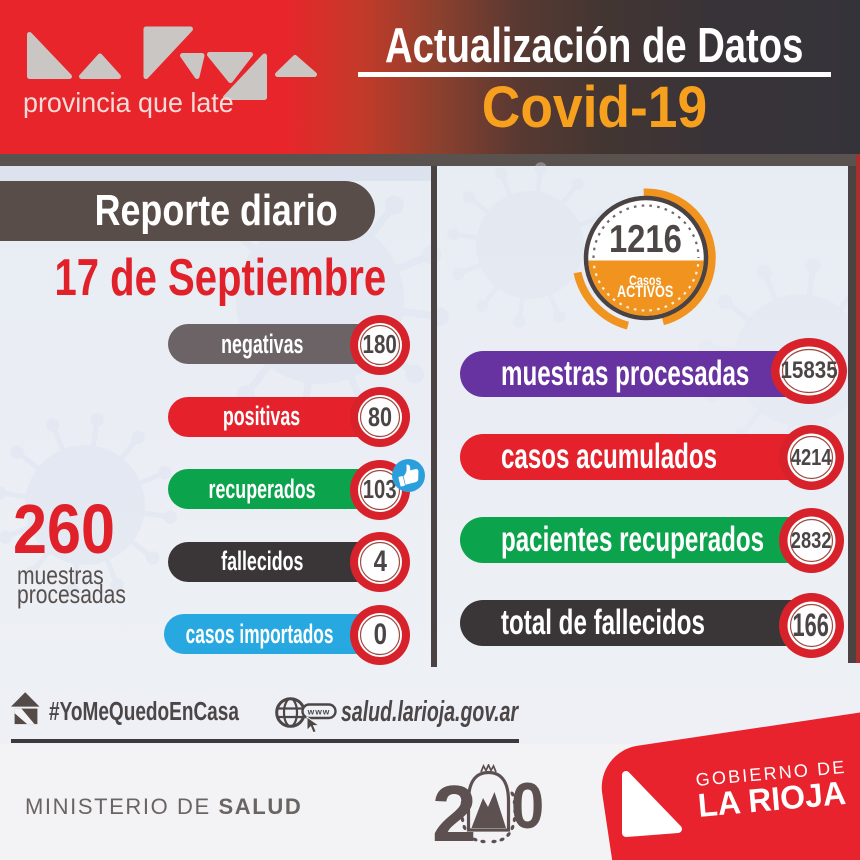 This screenshot has width=860, height=860. I want to click on svg-text: www, so click(319, 712).